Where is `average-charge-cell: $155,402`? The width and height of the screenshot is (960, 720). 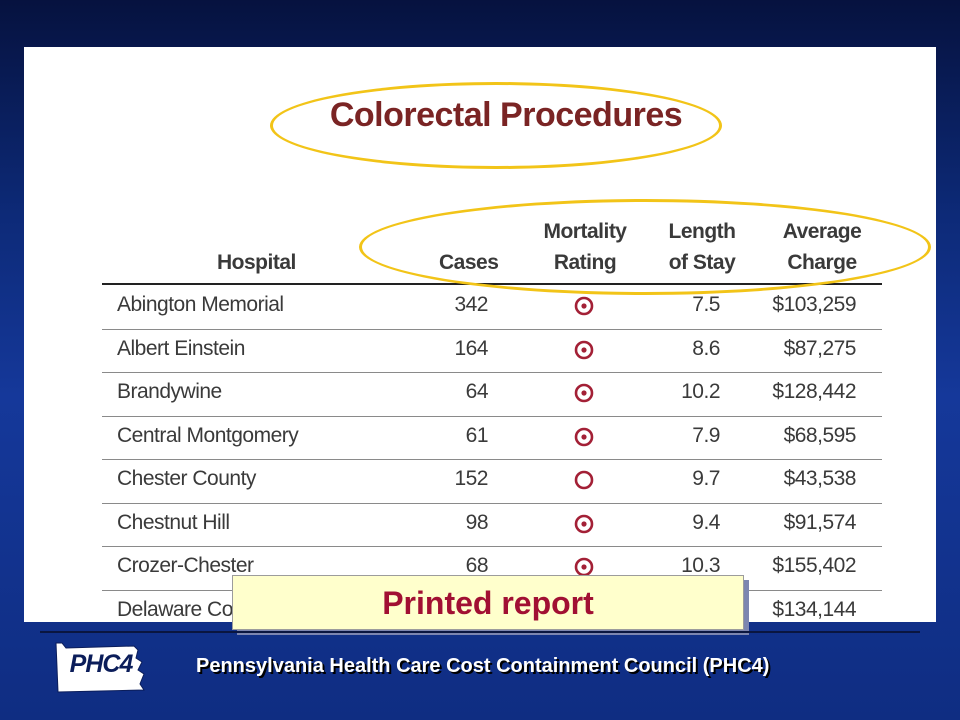 average-charge-cell: $155,402 is located at coordinates (814, 565).